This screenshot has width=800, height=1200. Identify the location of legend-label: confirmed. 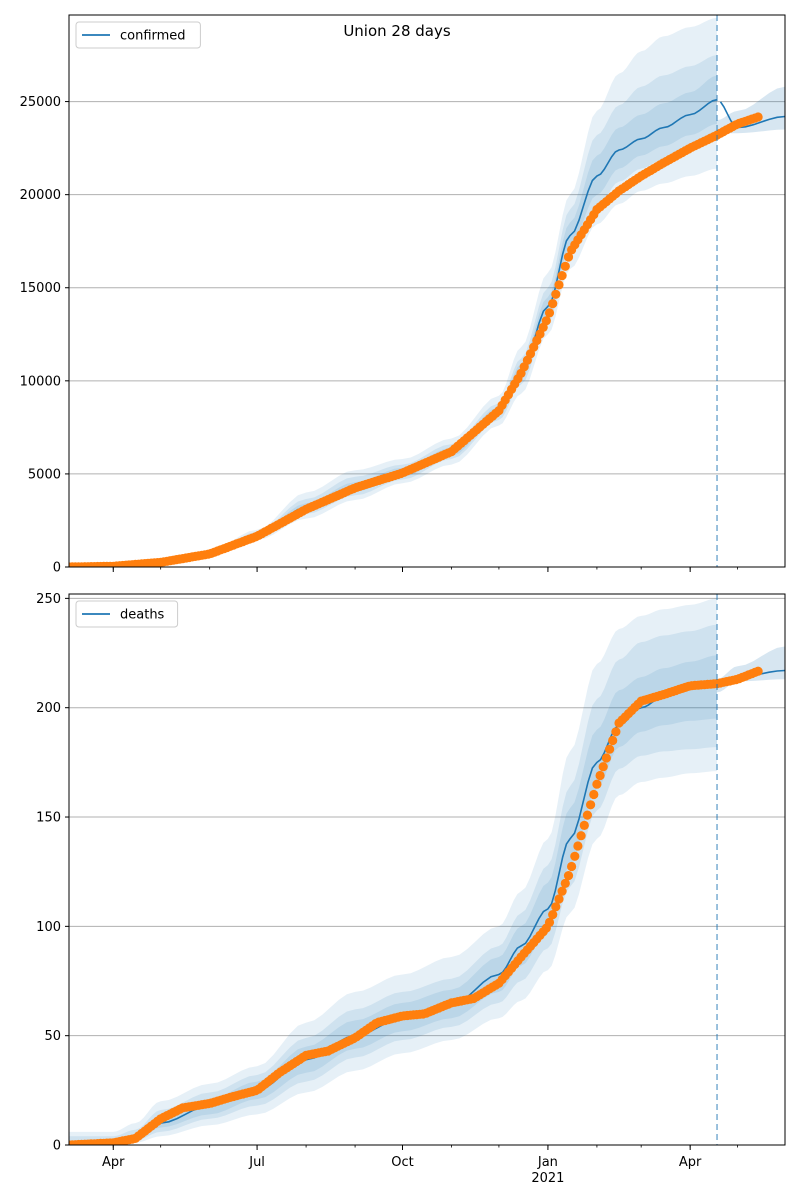
(153, 36).